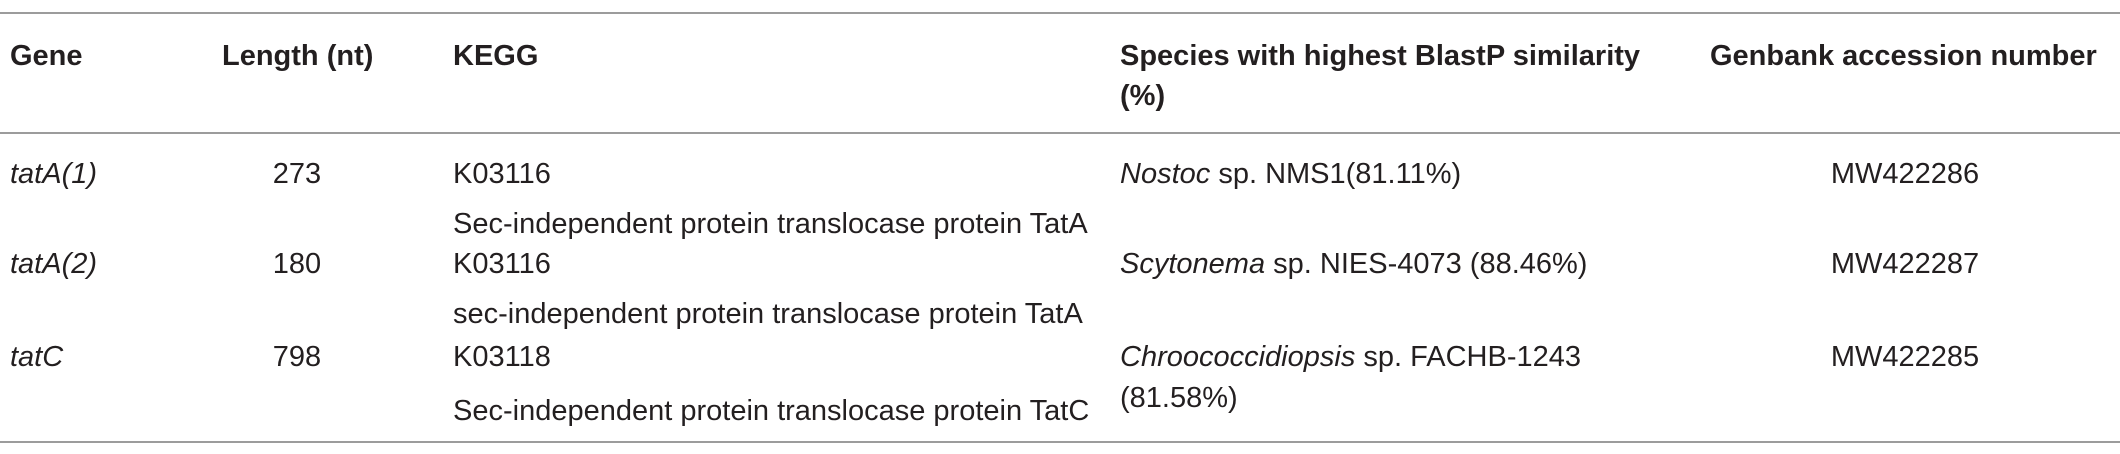 Image resolution: width=2120 pixels, height=454 pixels. I want to click on species-similarity: Nostoc sp. NMS1(81.11%), so click(1290, 174).